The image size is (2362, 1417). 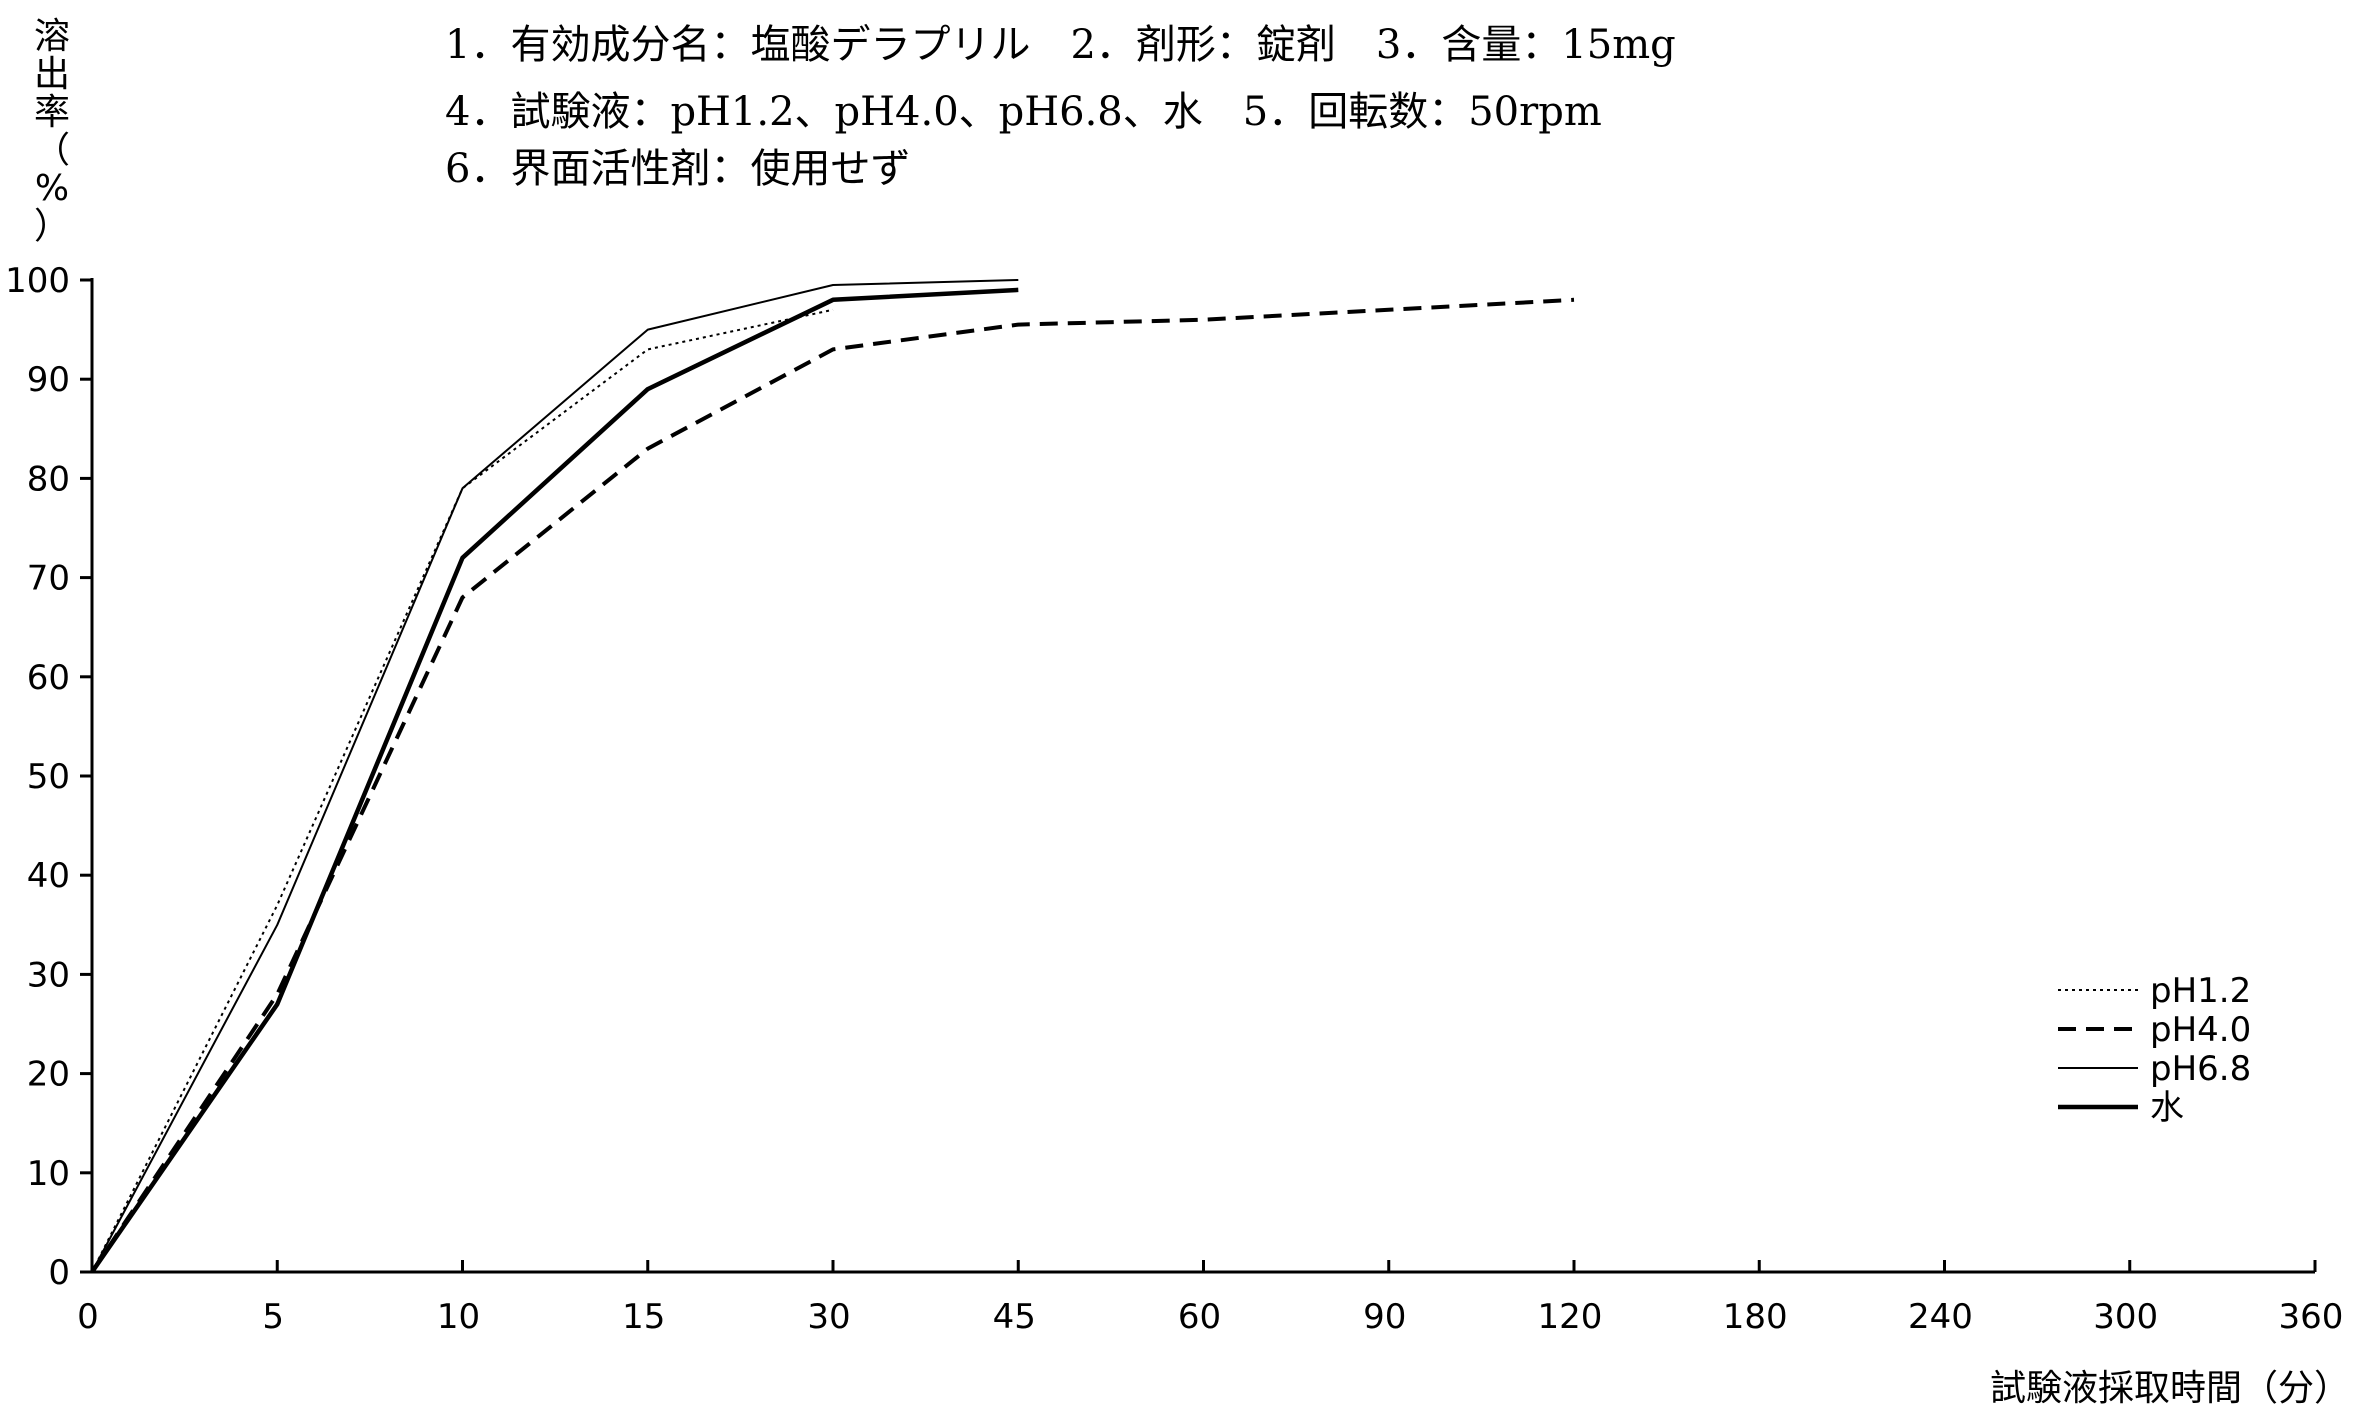 I want to click on x-tick-label: 60, so click(x=1199, y=1317).